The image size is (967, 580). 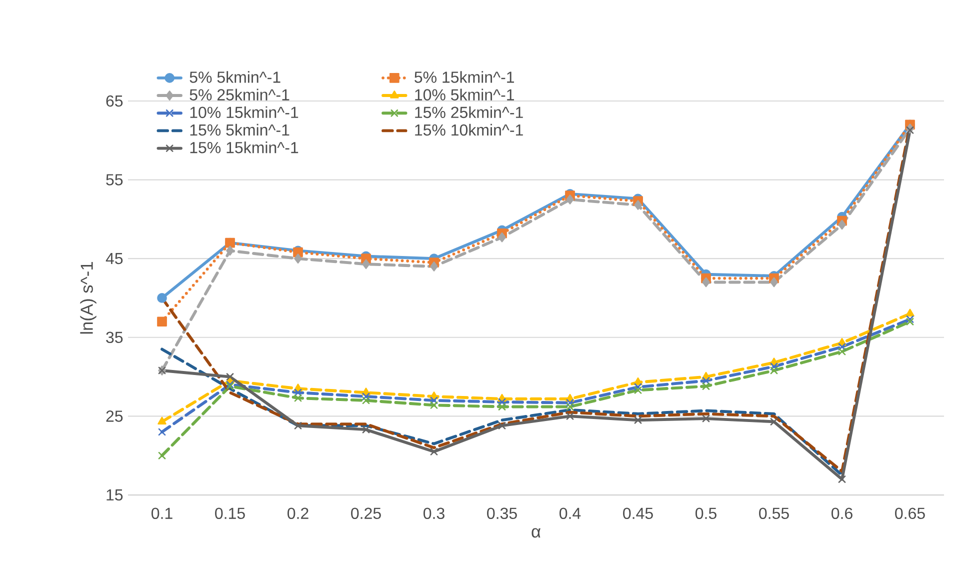 What do you see at coordinates (298, 514) in the screenshot?
I see `x-tick-label: 0.2` at bounding box center [298, 514].